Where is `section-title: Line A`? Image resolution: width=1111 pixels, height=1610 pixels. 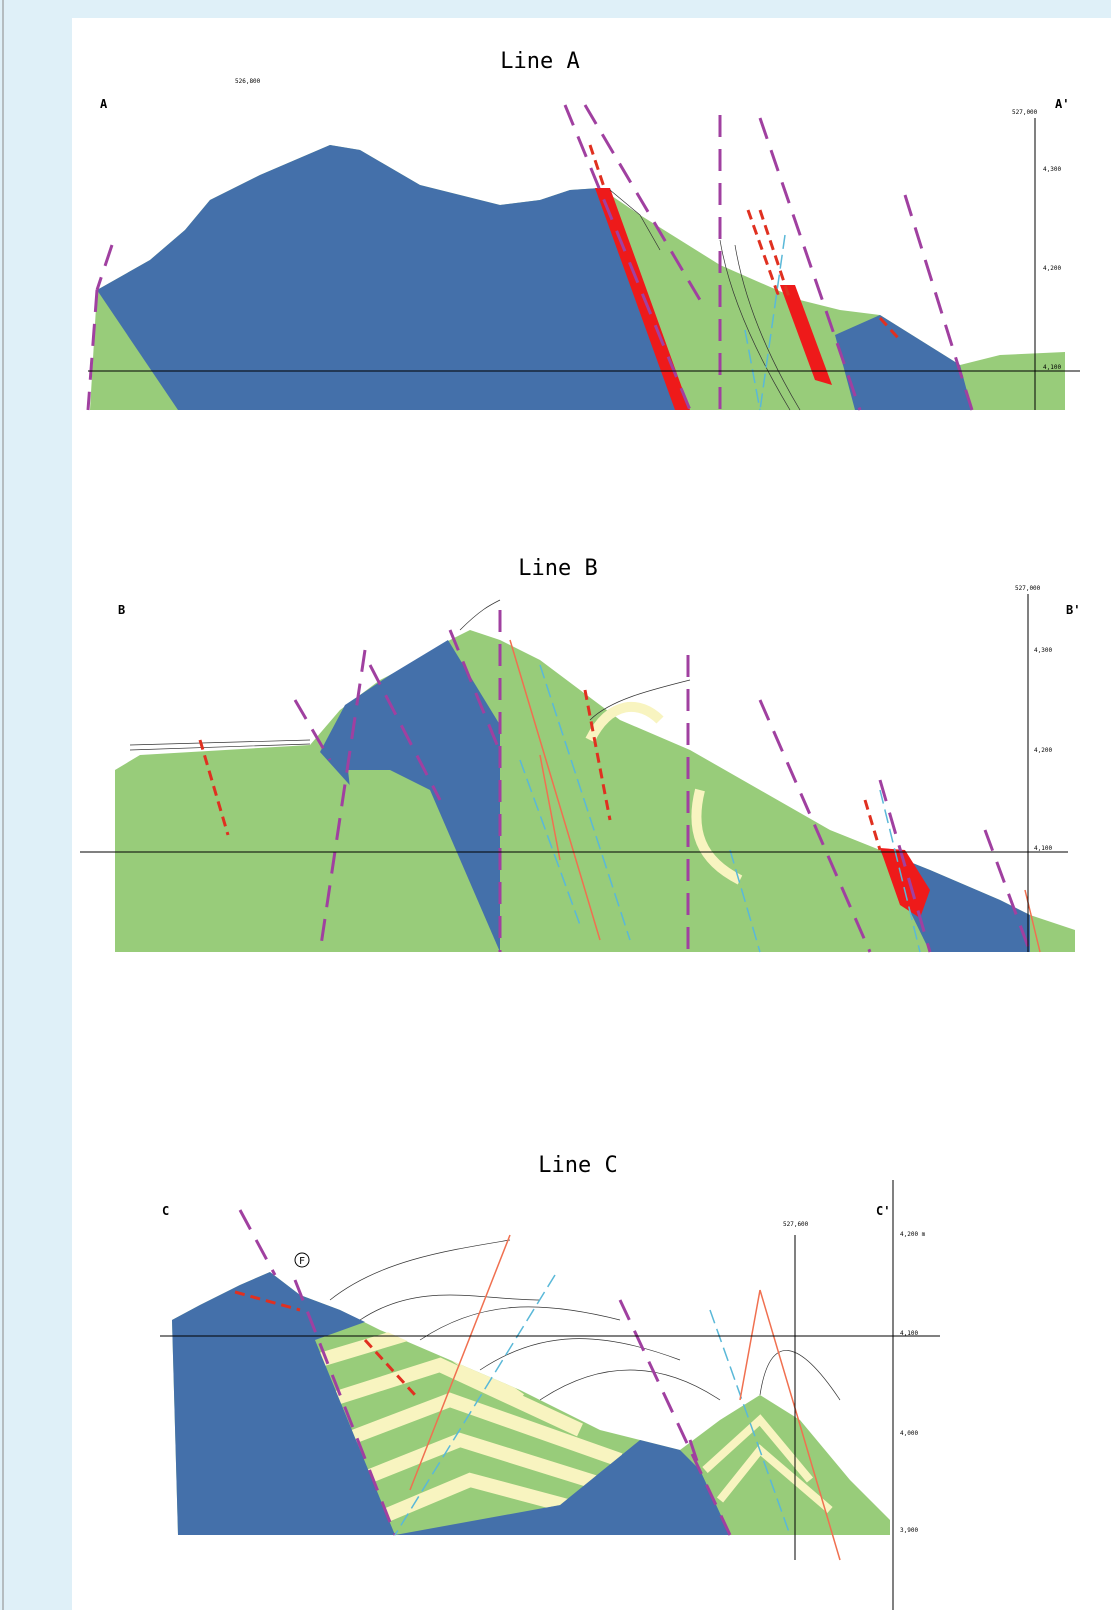 section-title: Line A is located at coordinates (539, 61).